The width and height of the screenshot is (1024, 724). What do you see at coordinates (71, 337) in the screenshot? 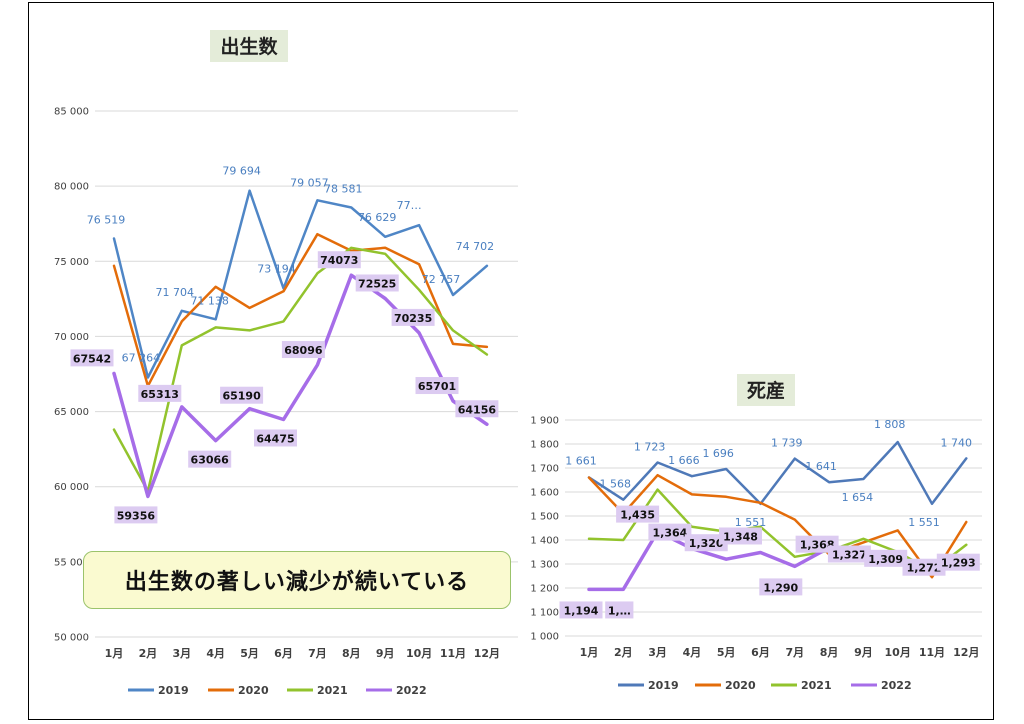
I see `y-tick-label: 70 000` at bounding box center [71, 337].